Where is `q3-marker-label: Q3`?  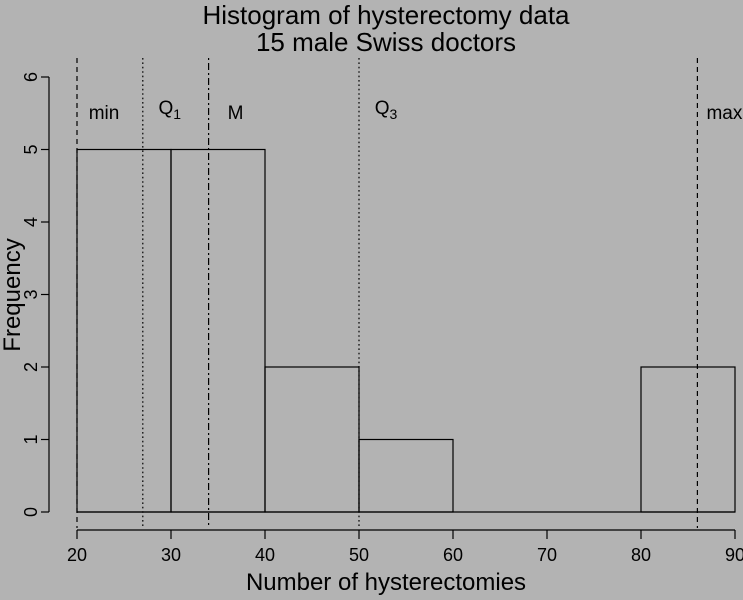 q3-marker-label: Q3 is located at coordinates (386, 110).